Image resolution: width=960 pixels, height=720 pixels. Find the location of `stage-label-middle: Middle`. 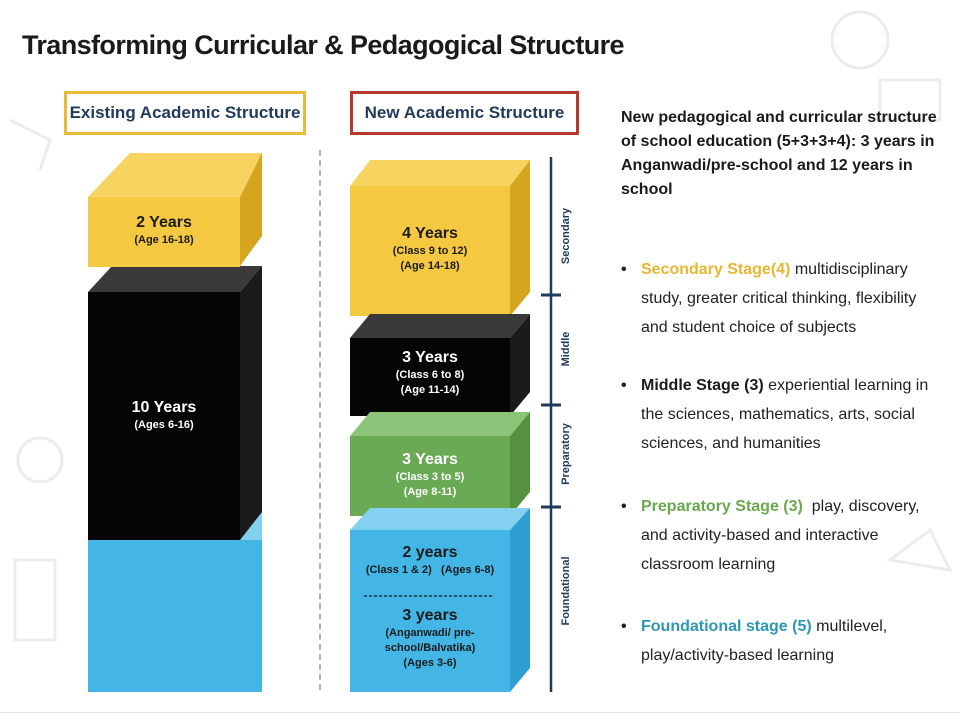

stage-label-middle: Middle is located at coordinates (566, 349).